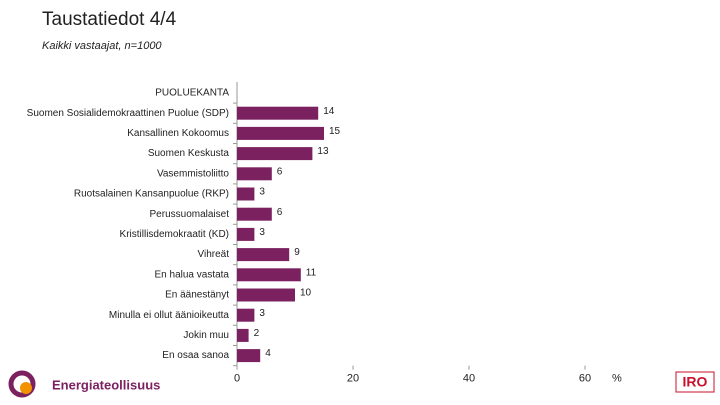  What do you see at coordinates (192, 93) in the screenshot?
I see `category-label: PUOLUEKANTA` at bounding box center [192, 93].